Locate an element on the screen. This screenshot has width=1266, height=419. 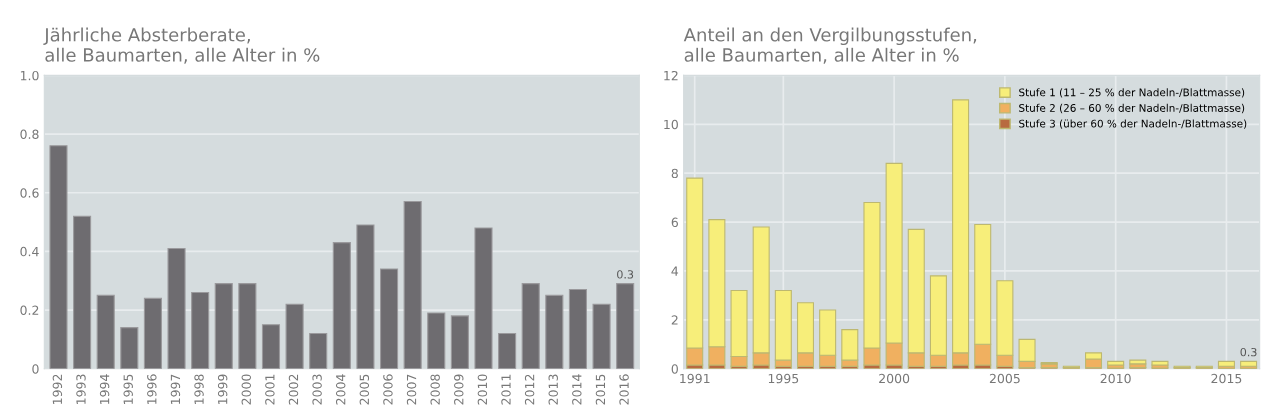
x-tick-label: 2016 is located at coordinates (624, 389).